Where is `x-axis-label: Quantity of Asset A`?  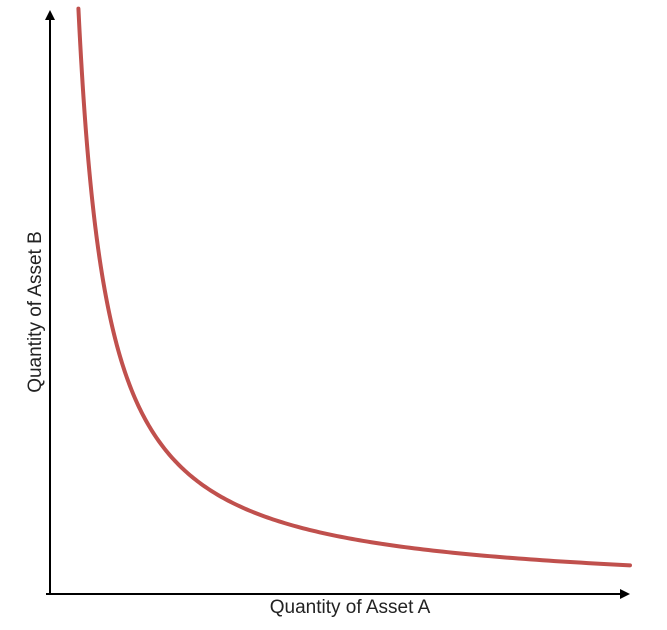 x-axis-label: Quantity of Asset A is located at coordinates (350, 607).